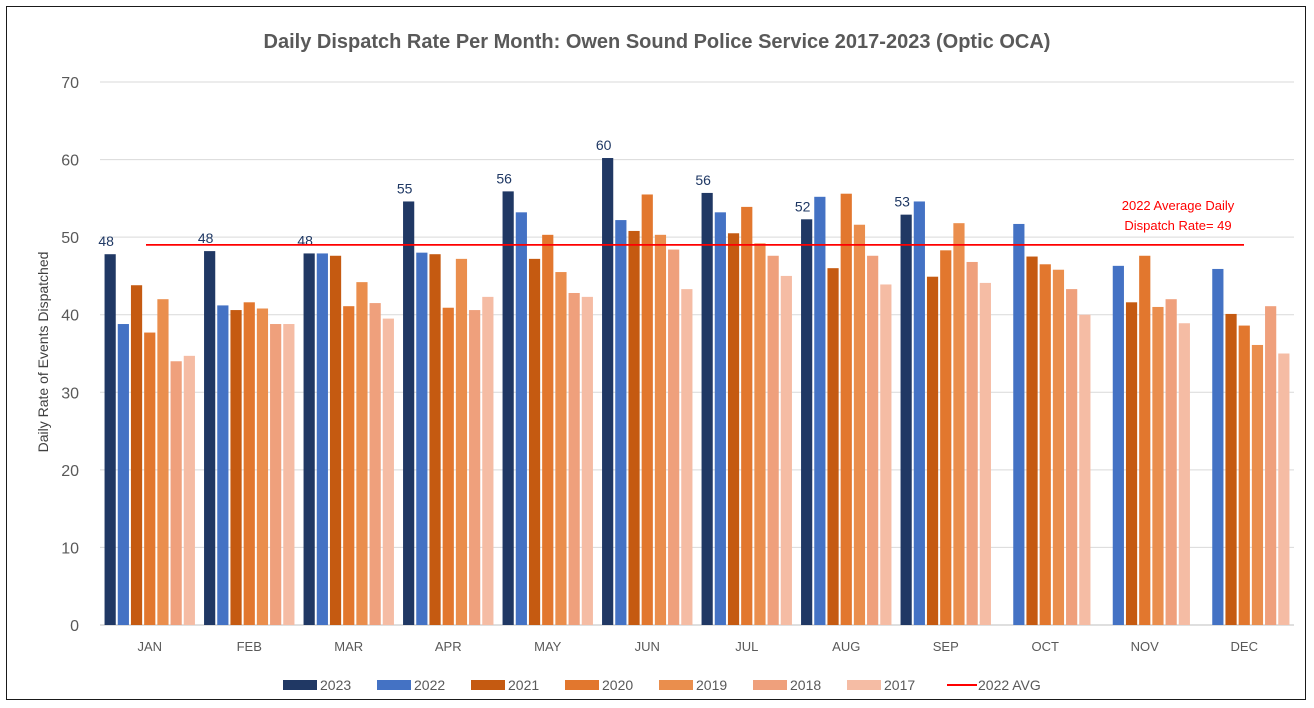  I want to click on bar-2018-jan, so click(176, 493).